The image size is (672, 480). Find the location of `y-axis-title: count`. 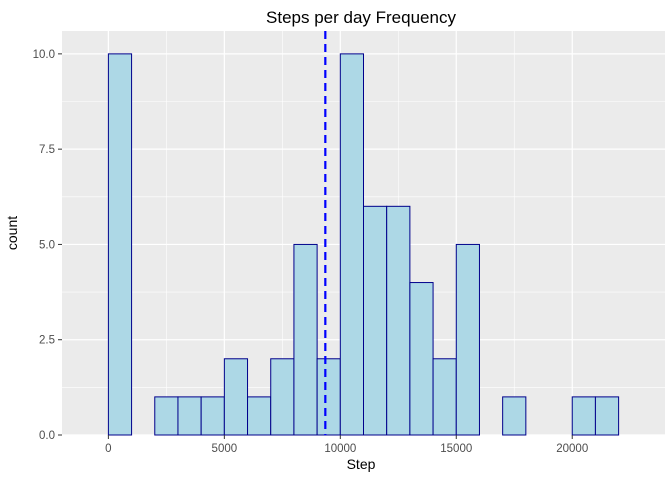

y-axis-title: count is located at coordinates (12, 233).